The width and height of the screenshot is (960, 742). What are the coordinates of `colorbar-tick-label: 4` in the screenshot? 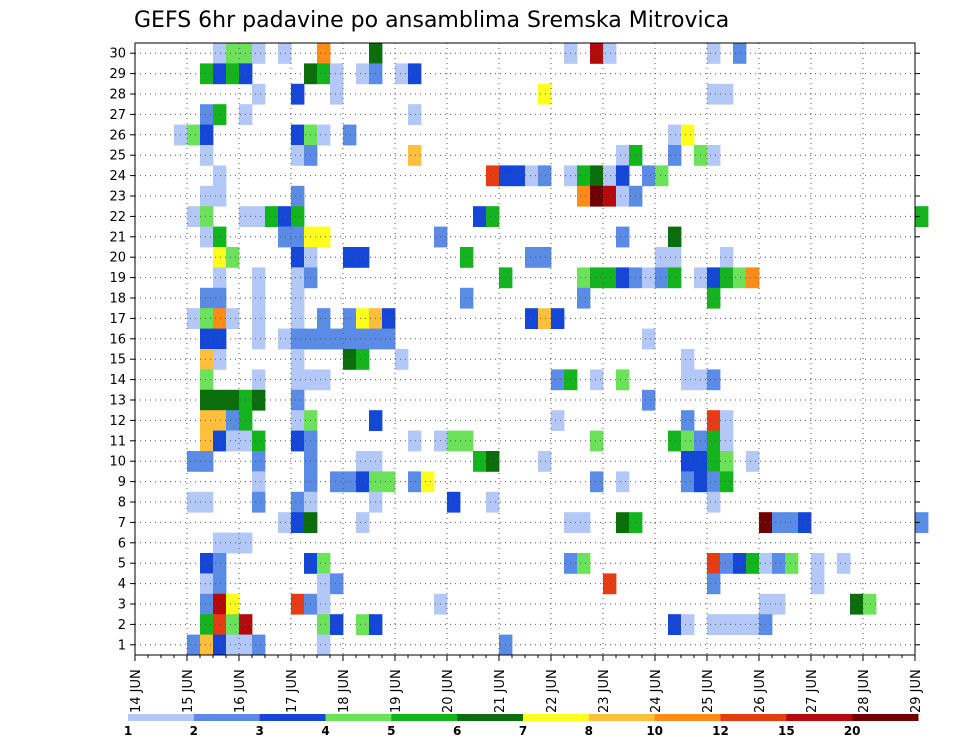 It's located at (325, 731).